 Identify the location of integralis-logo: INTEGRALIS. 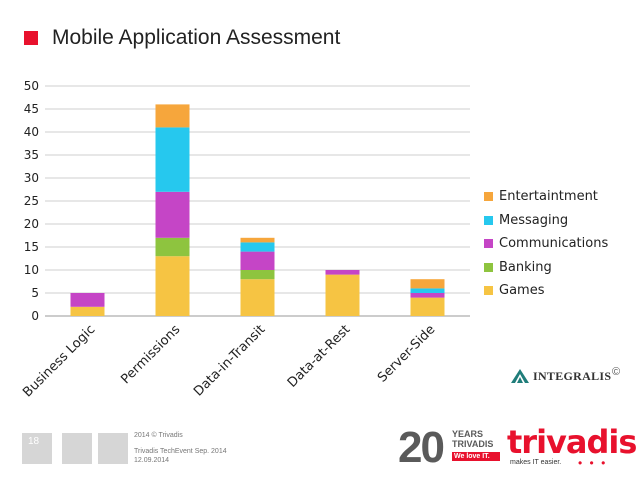
(560, 376).